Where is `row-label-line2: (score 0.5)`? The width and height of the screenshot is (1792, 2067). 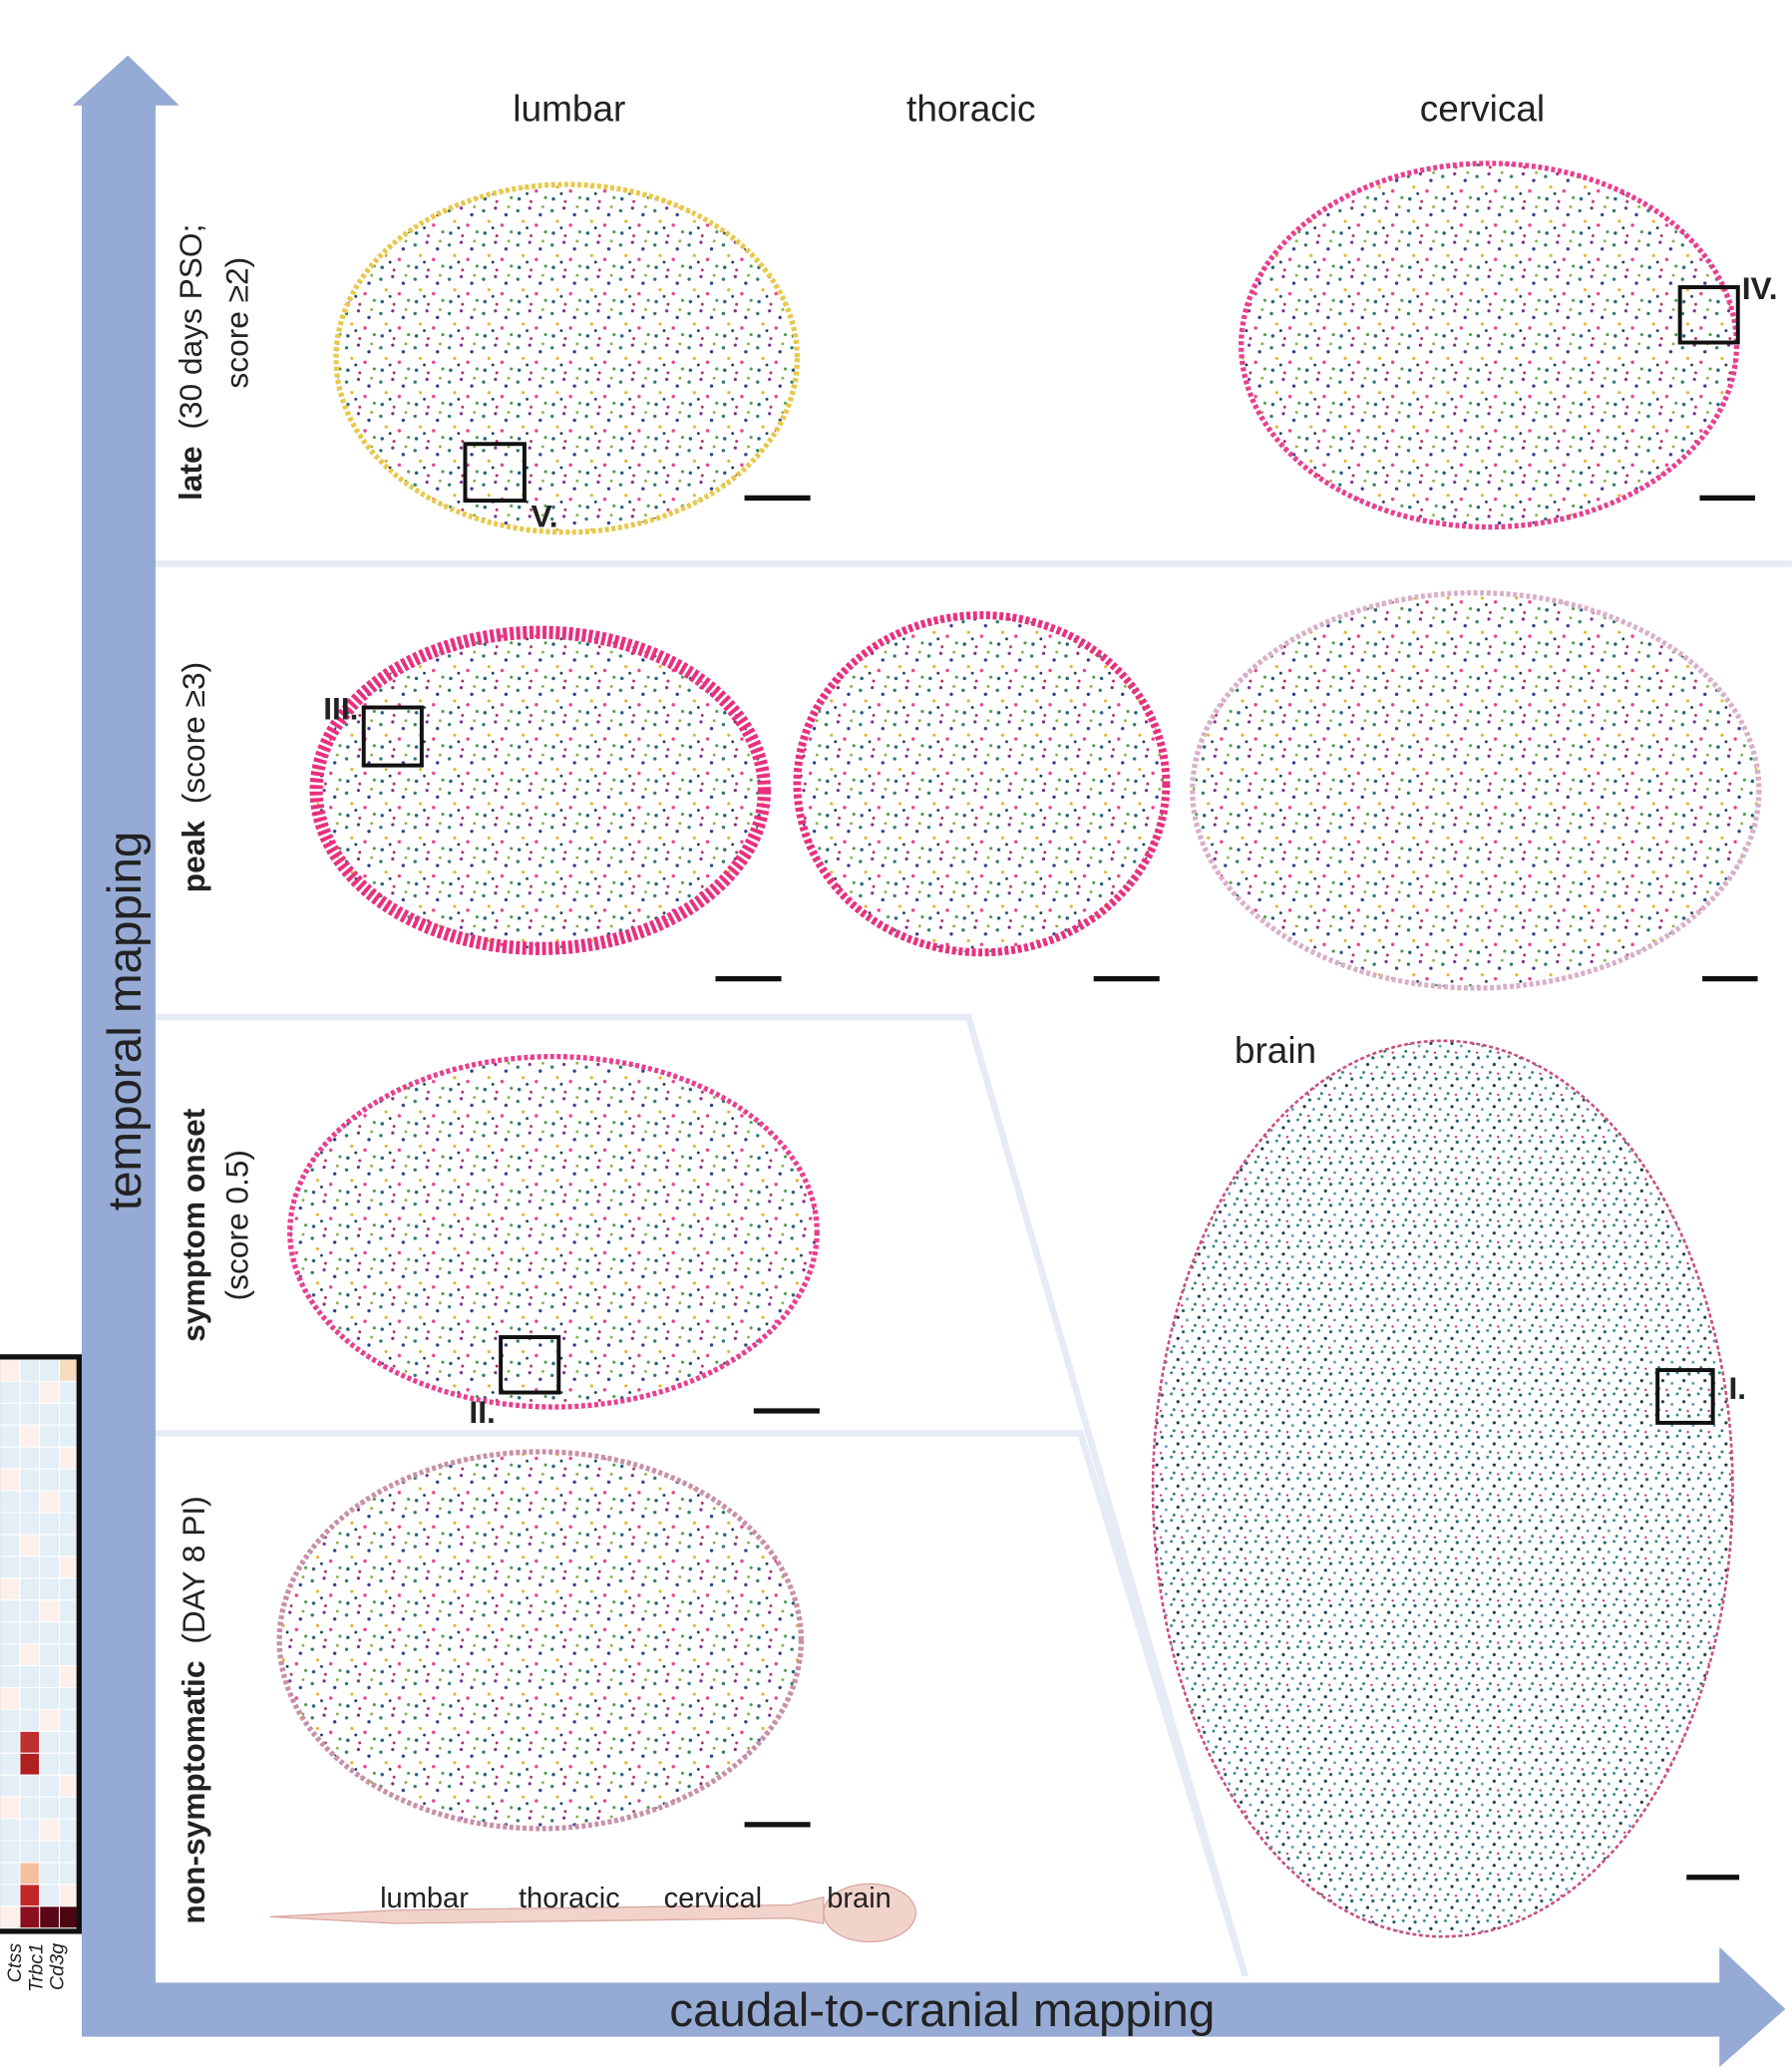
row-label-line2: (score 0.5) is located at coordinates (236, 1225).